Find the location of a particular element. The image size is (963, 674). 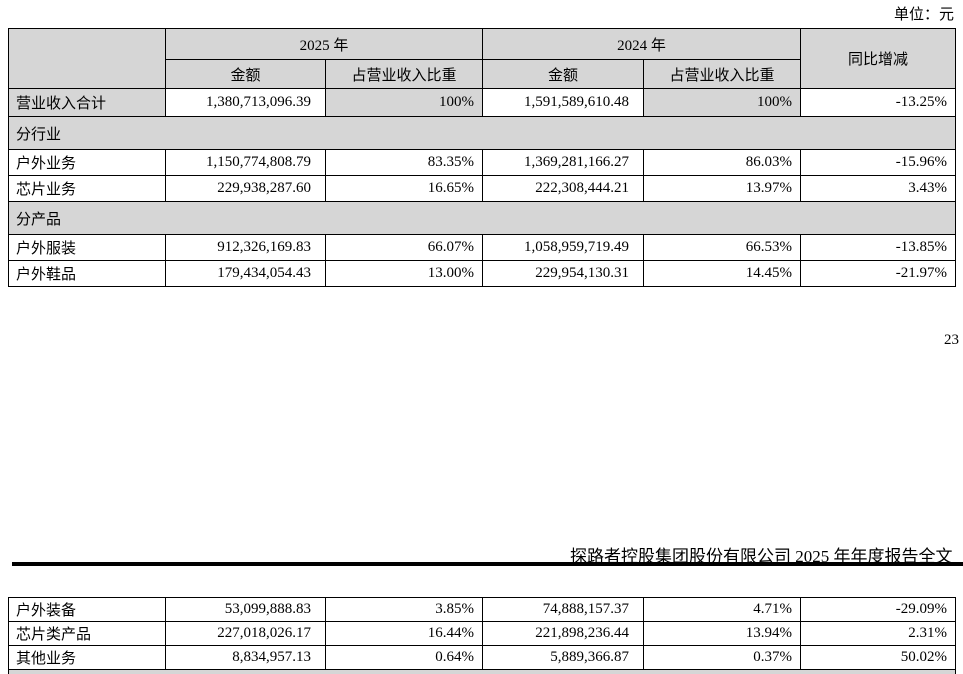

amount-2025: 227,018,026.17 is located at coordinates (245, 633).